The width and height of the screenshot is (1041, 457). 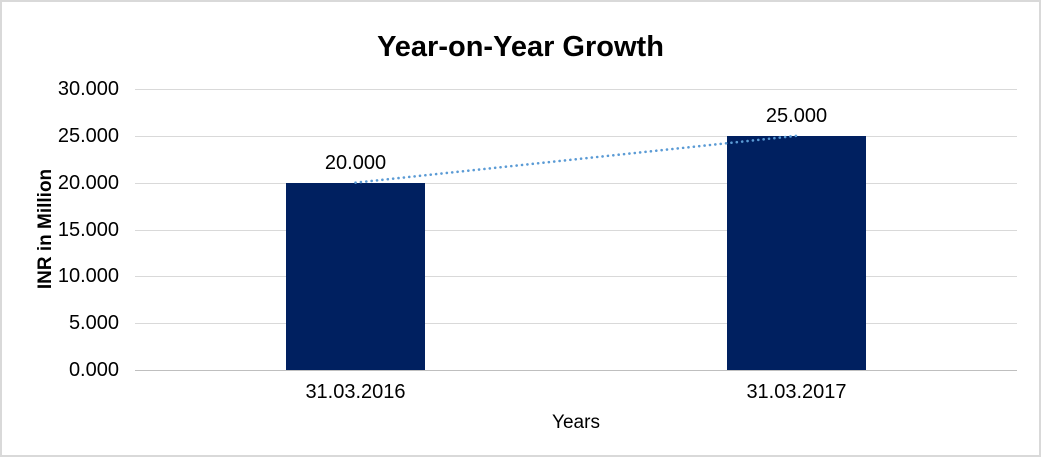 What do you see at coordinates (88, 182) in the screenshot?
I see `y-tick-label: 20.000` at bounding box center [88, 182].